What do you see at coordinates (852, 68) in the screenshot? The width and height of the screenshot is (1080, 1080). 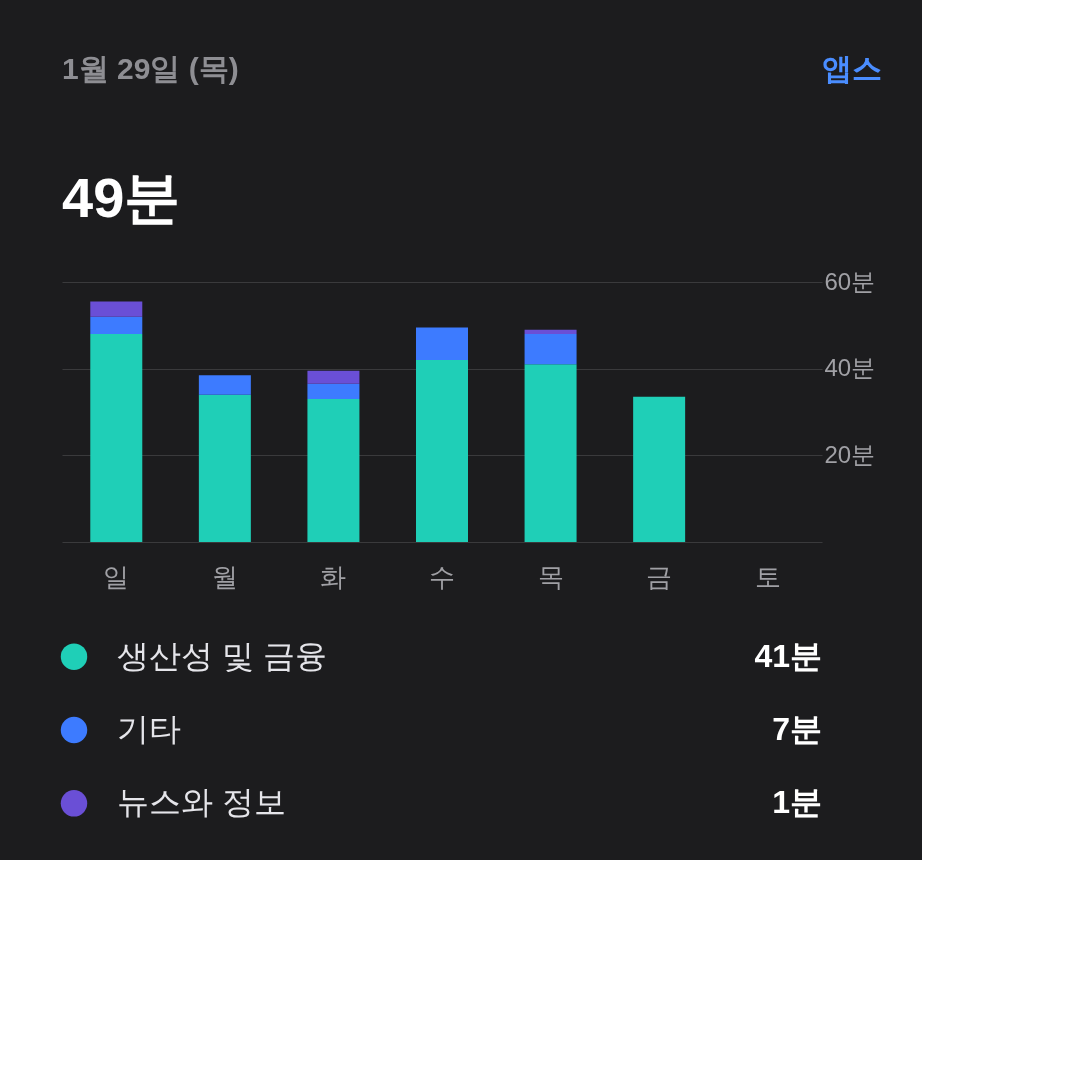 I see `text: 앱스` at bounding box center [852, 68].